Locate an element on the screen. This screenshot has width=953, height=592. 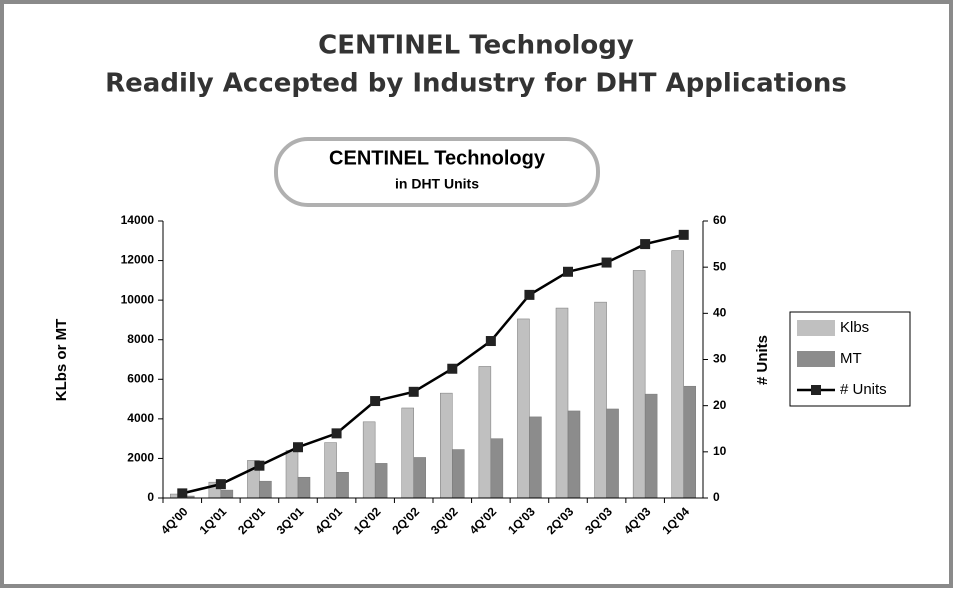
y-axis-title: KLbs or MT is located at coordinates (61, 360).